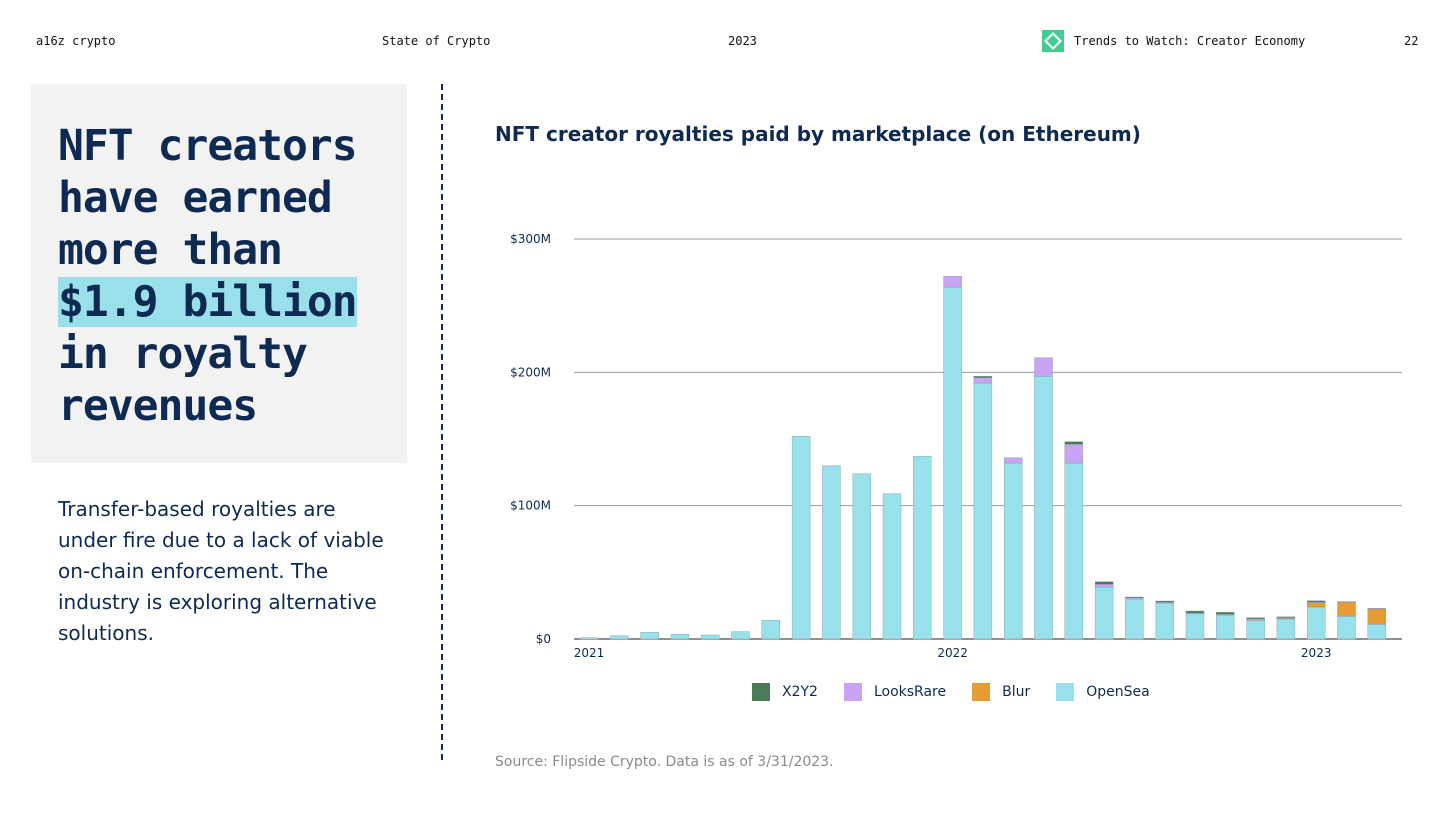 The height and width of the screenshot is (819, 1456). Describe the element at coordinates (442, 422) in the screenshot. I see `vertical-divider` at that location.